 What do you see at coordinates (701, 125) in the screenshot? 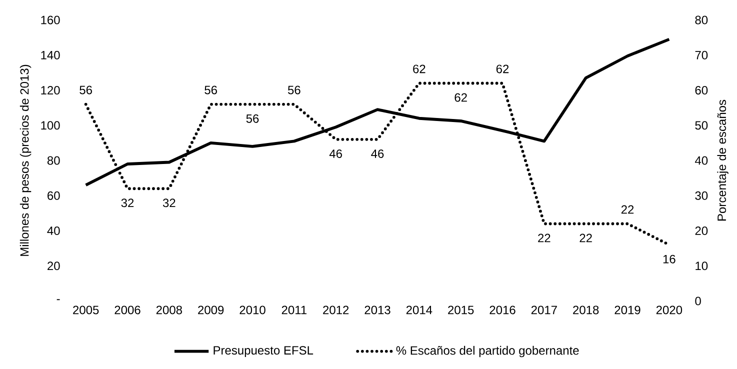
I see `y2-tick-label: 50` at bounding box center [701, 125].